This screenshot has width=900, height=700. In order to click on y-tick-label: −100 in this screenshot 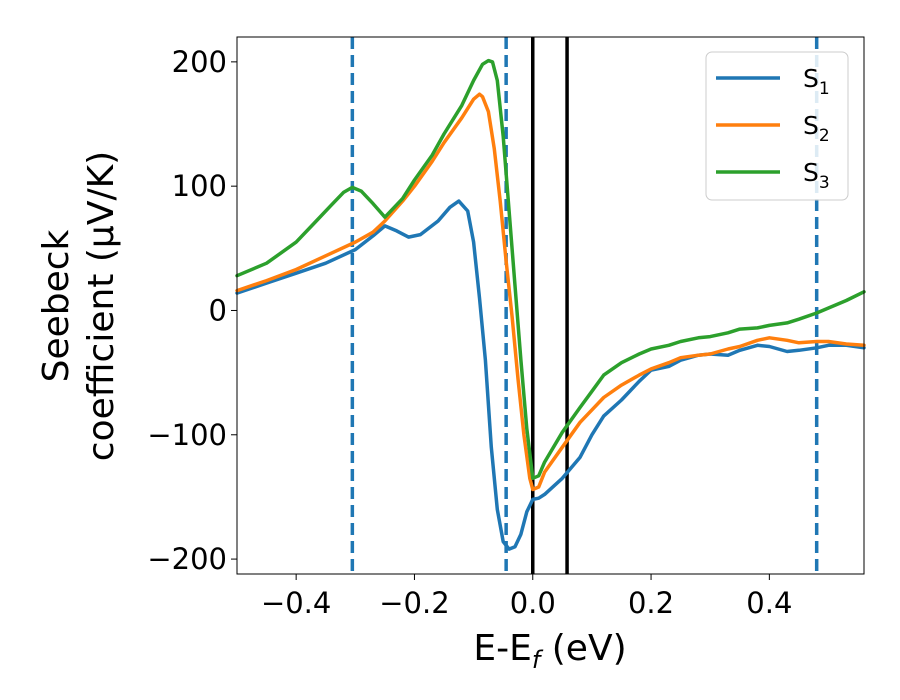, I will do `click(187, 435)`.